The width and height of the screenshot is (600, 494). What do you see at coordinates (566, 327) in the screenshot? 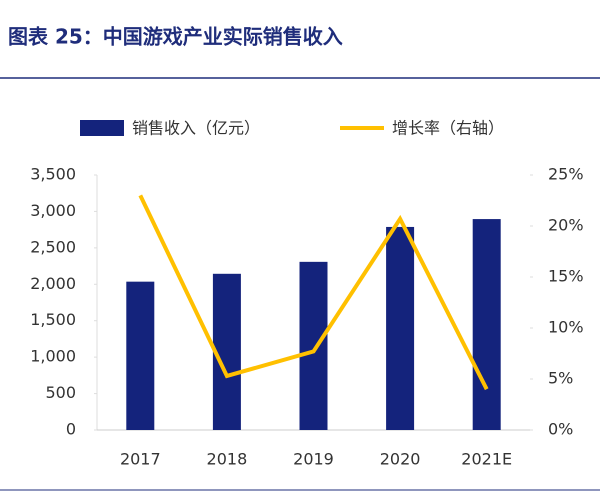
I see `y2-tick-label: 10%` at bounding box center [566, 327].